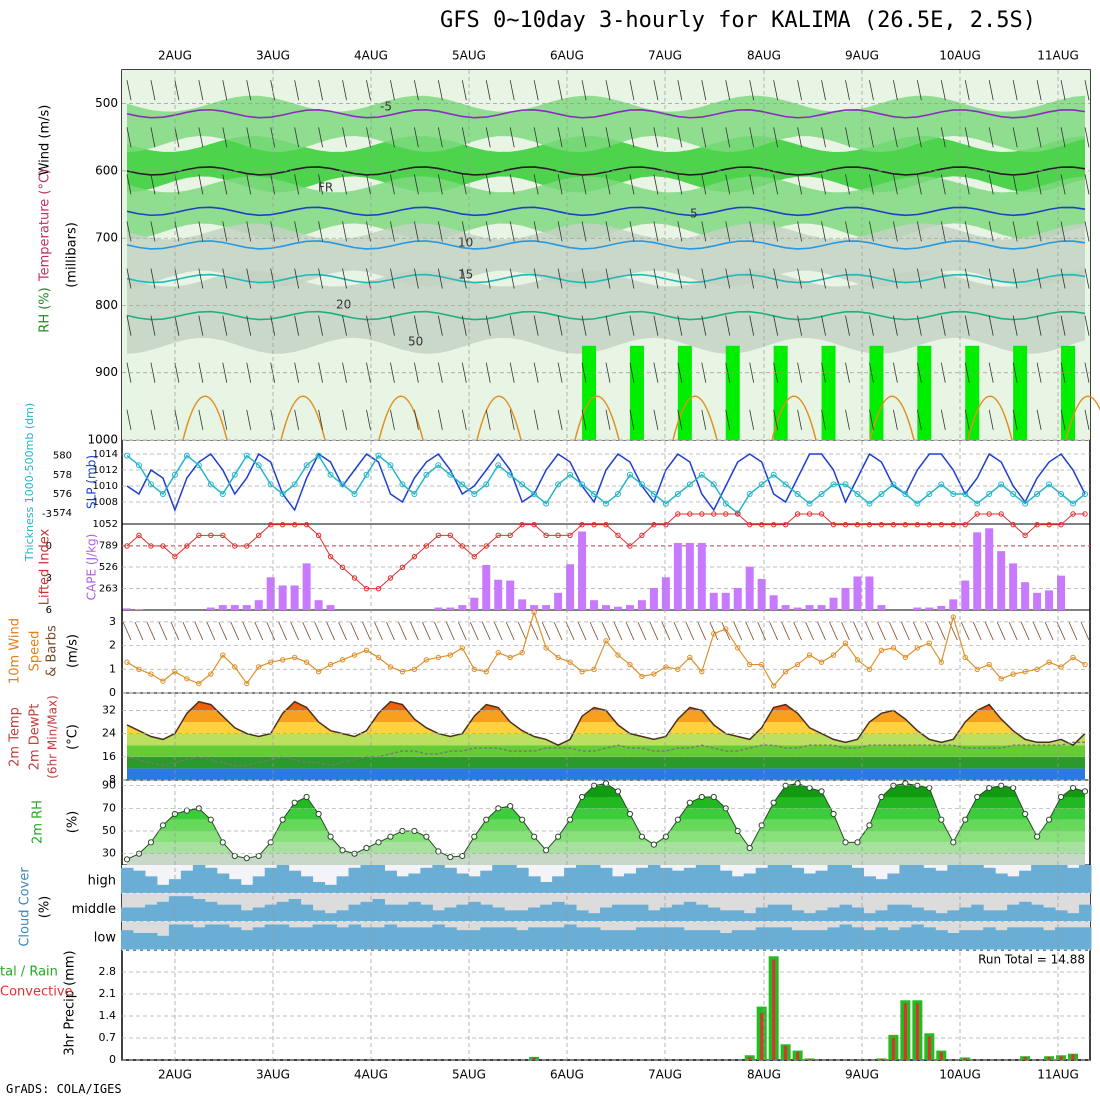  Describe the element at coordinates (636, 392) in the screenshot. I see `rh-moist-column` at that location.